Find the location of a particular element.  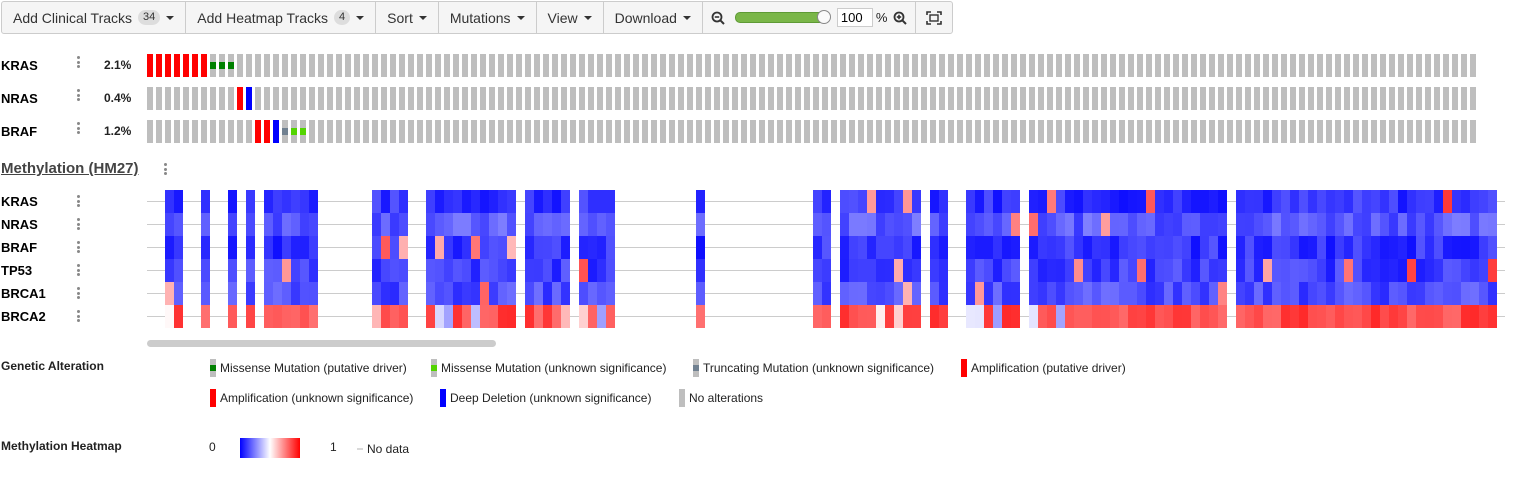

mutations-button: Mutations is located at coordinates (488, 17).